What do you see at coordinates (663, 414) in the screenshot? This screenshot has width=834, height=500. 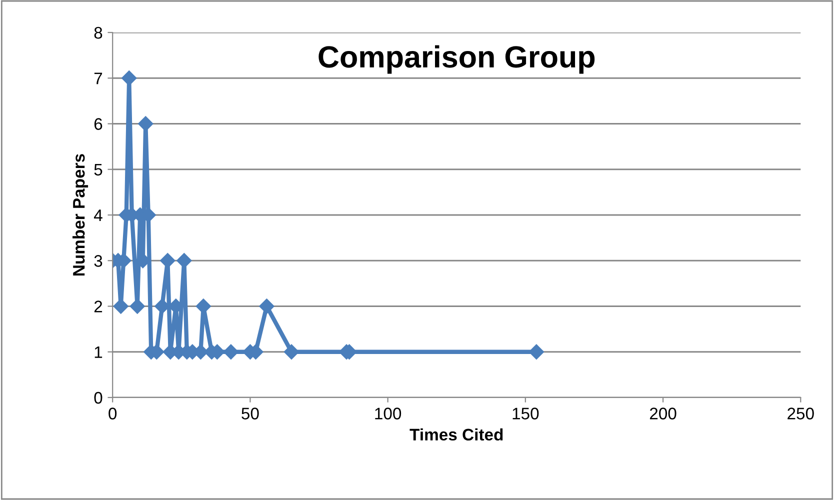 I see `x-tick-label: 200` at bounding box center [663, 414].